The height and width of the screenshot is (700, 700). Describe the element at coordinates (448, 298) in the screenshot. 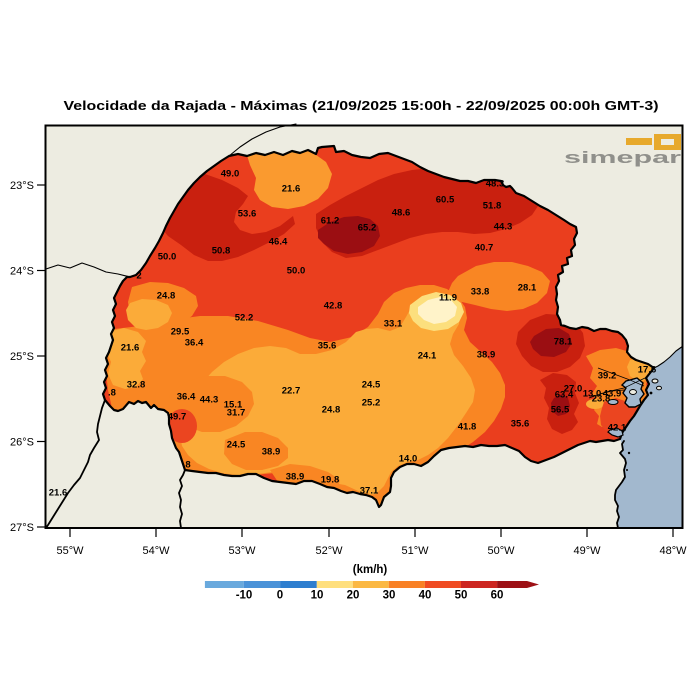

I see `svg-text: 11.9` at that location.